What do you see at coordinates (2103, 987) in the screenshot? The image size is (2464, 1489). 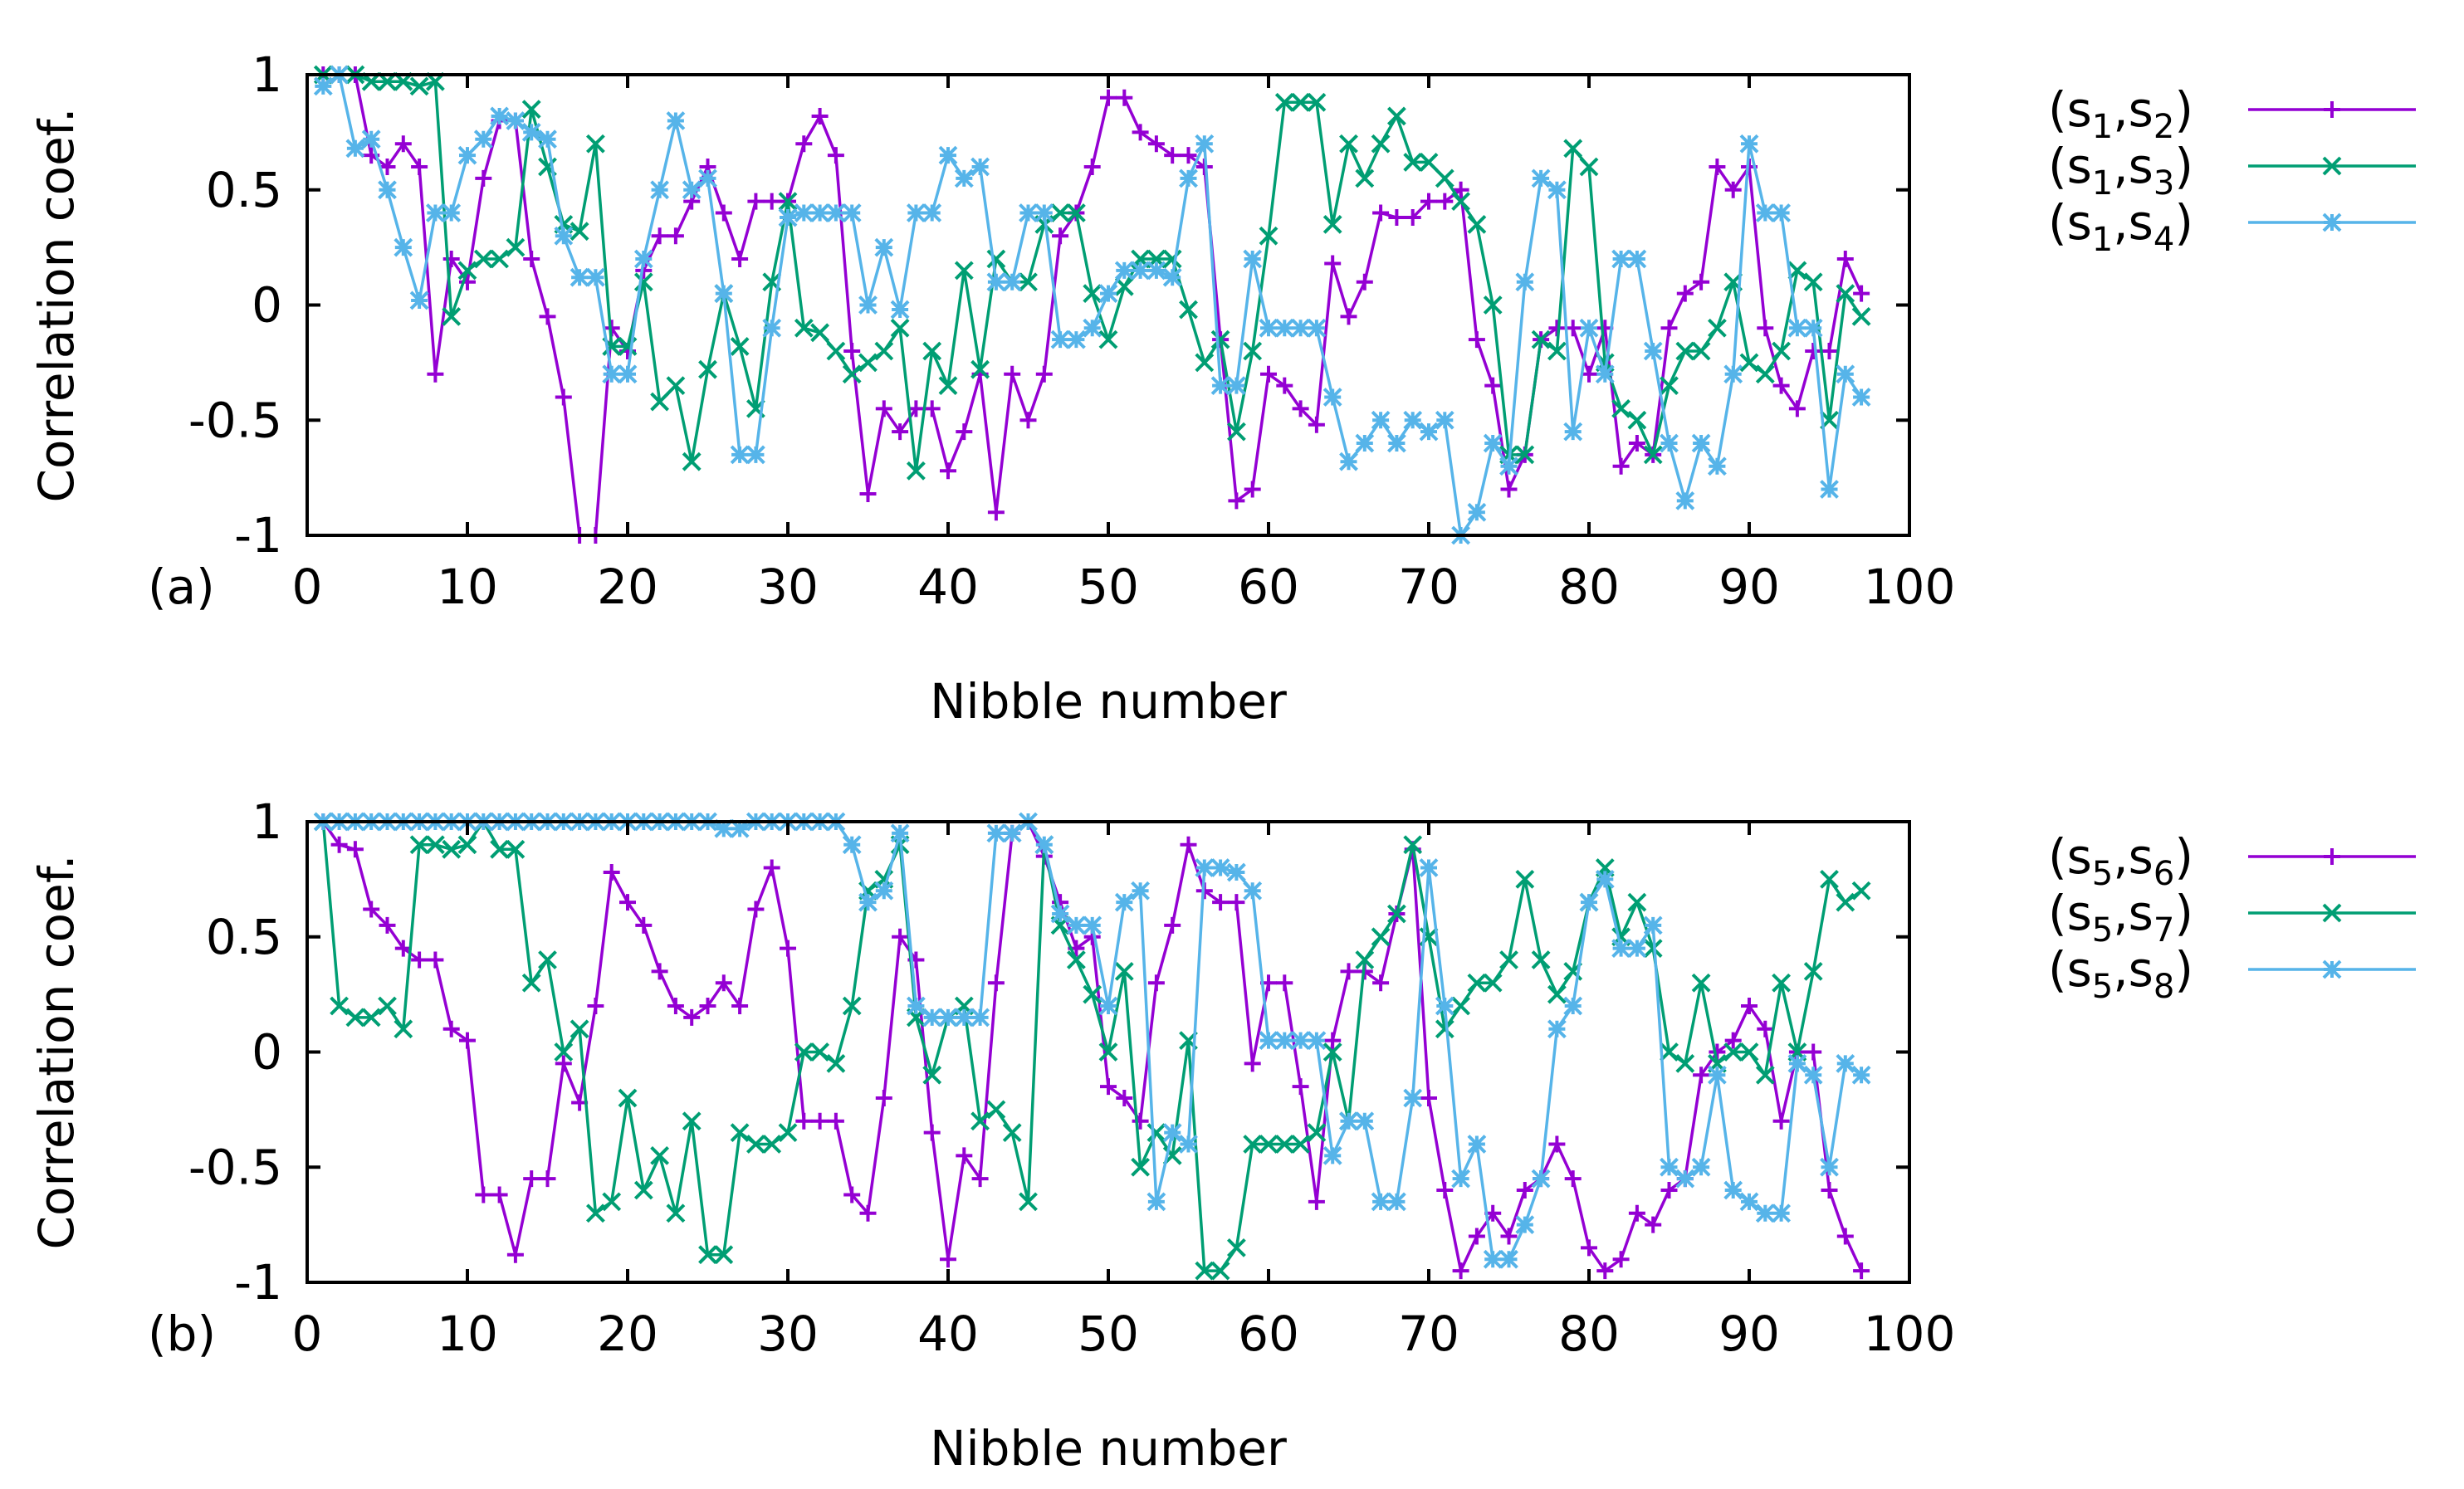 I see `legend-subscript: 5` at bounding box center [2103, 987].